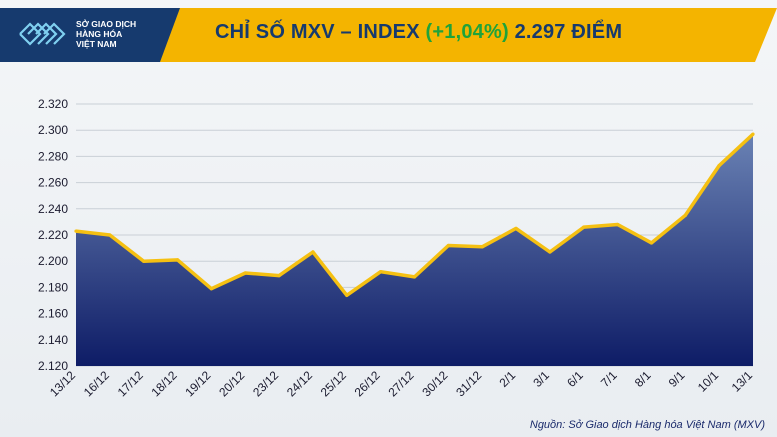 The height and width of the screenshot is (437, 777). What do you see at coordinates (468, 383) in the screenshot?
I see `x-tick-label: 31/12` at bounding box center [468, 383].